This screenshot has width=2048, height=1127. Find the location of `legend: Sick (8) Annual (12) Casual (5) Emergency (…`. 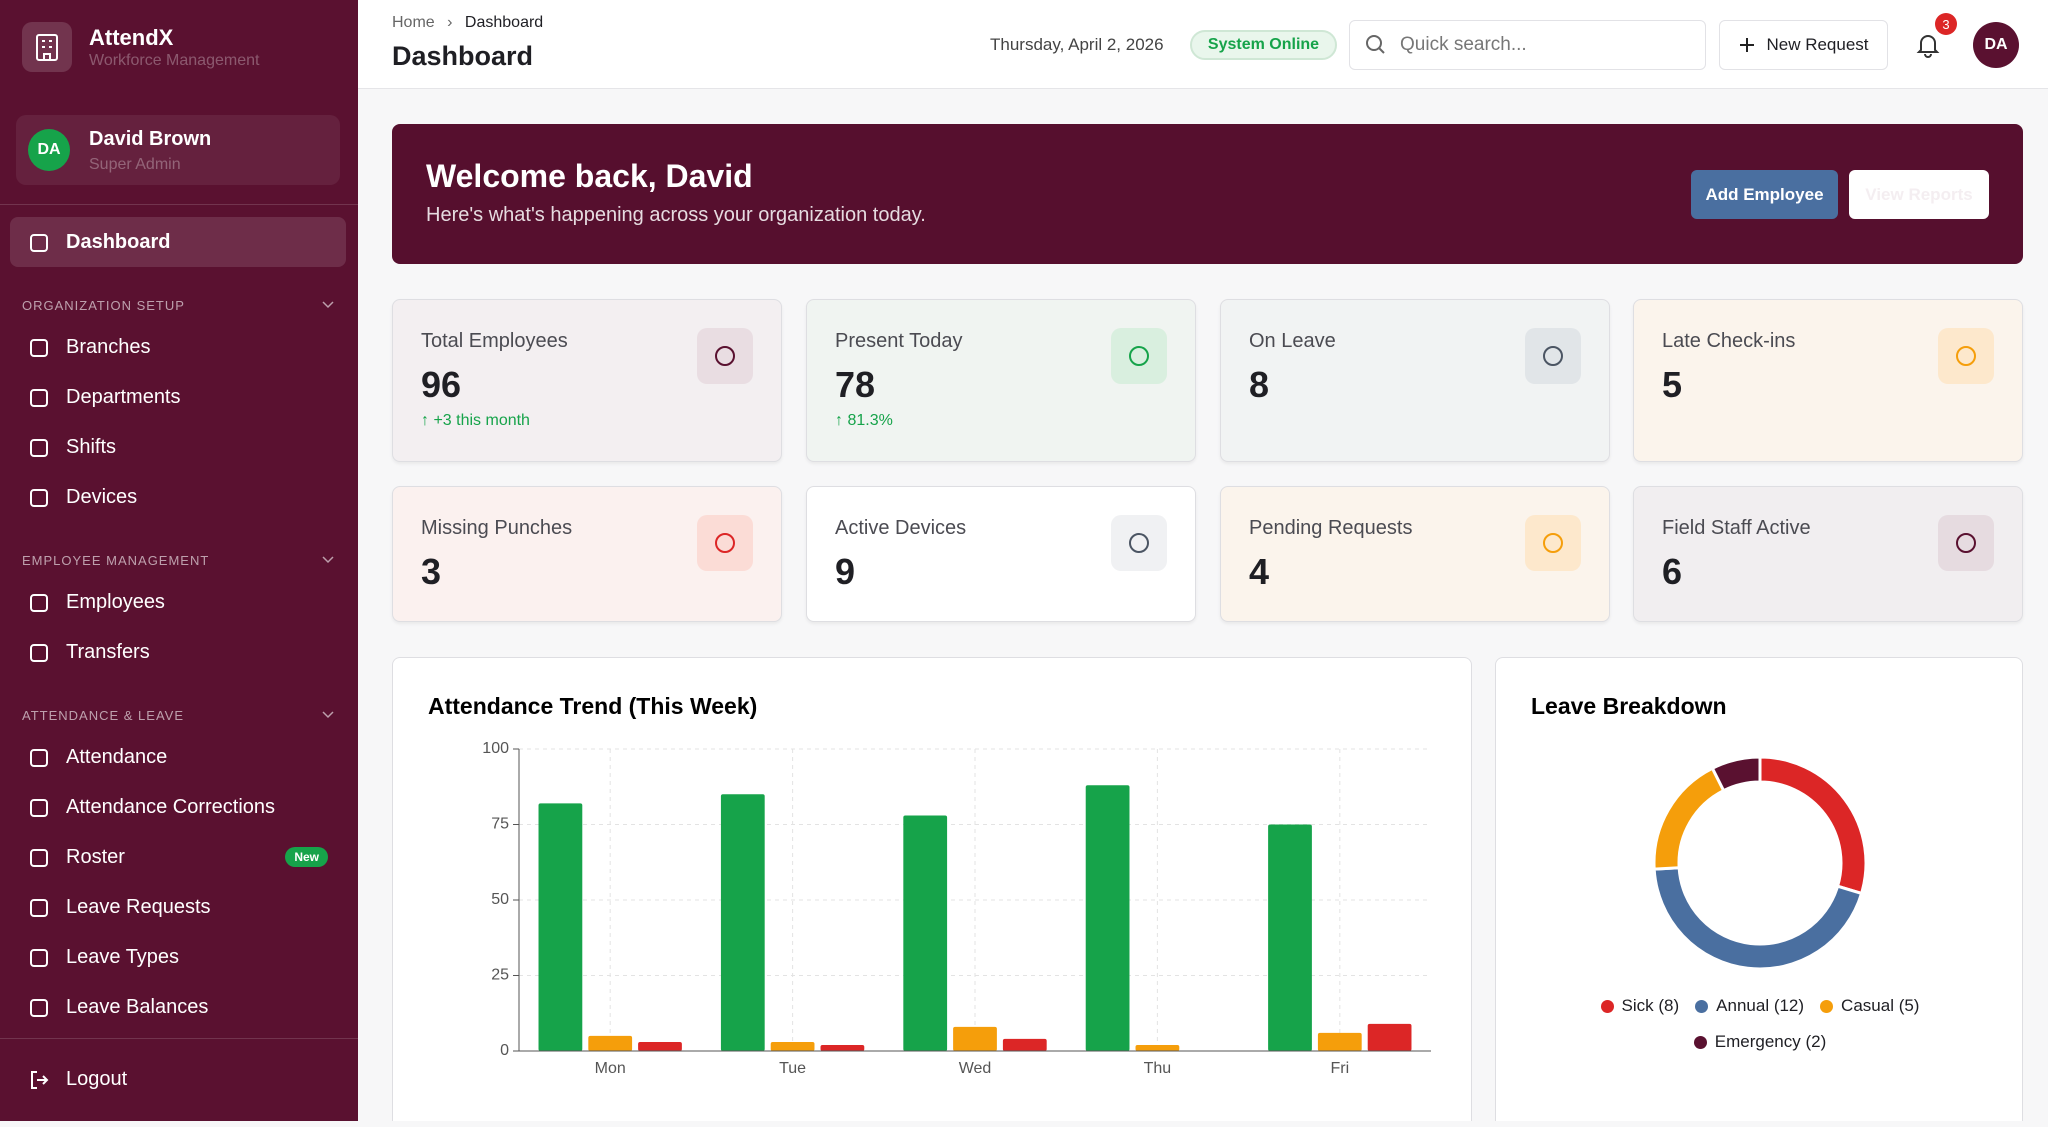

legend: Sick (8) Annual (12) Casual (5) Emergency (… is located at coordinates (1760, 1024).